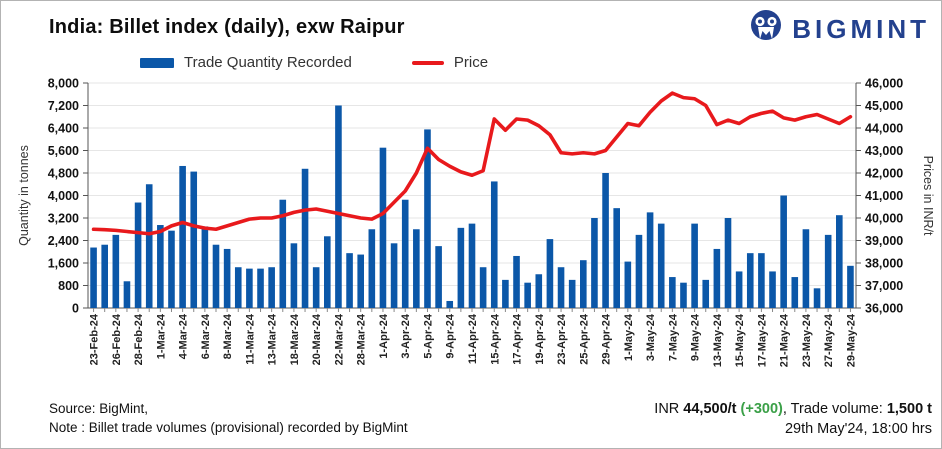  What do you see at coordinates (451, 336) in the screenshot?
I see `x-axis-tick-label: 9-Apr-24` at bounding box center [451, 336].